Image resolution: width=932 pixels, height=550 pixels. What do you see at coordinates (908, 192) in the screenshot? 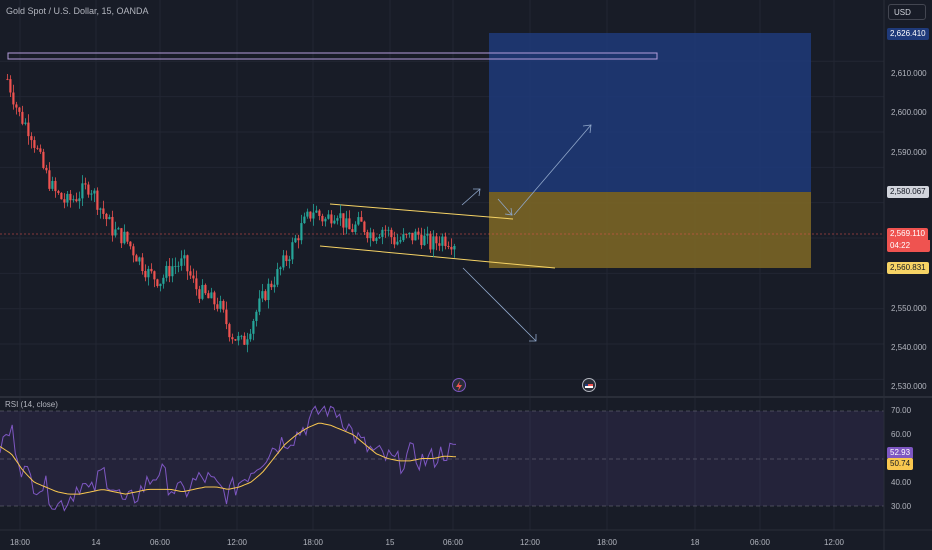
I see `entry-price-tag: 2,580.067` at bounding box center [908, 192].